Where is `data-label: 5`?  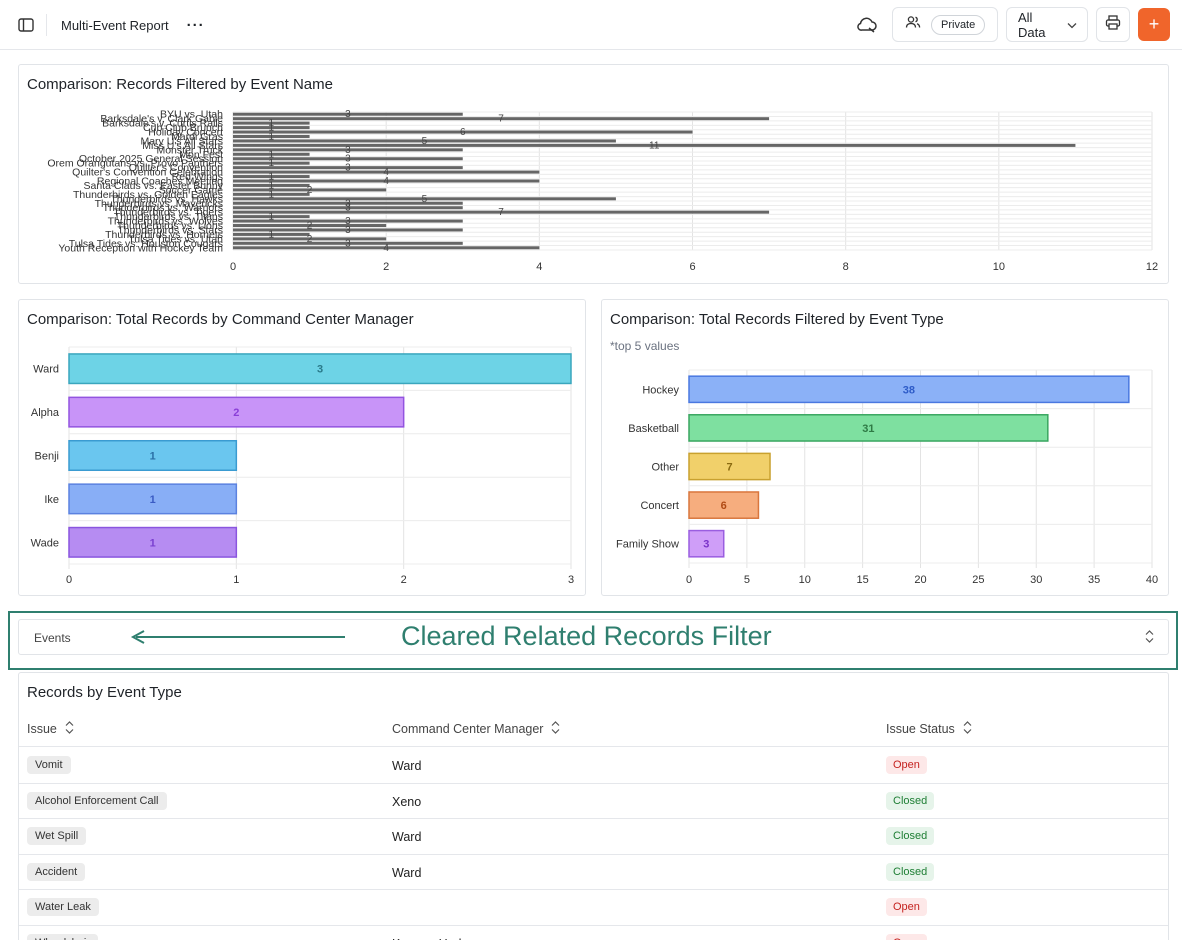 data-label: 5 is located at coordinates (425, 141).